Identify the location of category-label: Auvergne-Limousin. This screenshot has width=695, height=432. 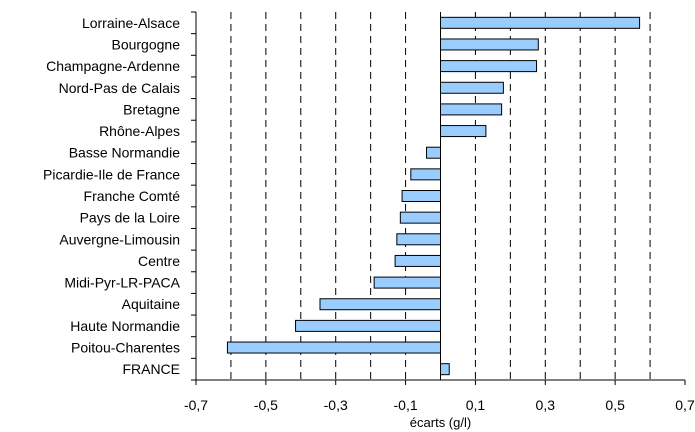
(119, 239).